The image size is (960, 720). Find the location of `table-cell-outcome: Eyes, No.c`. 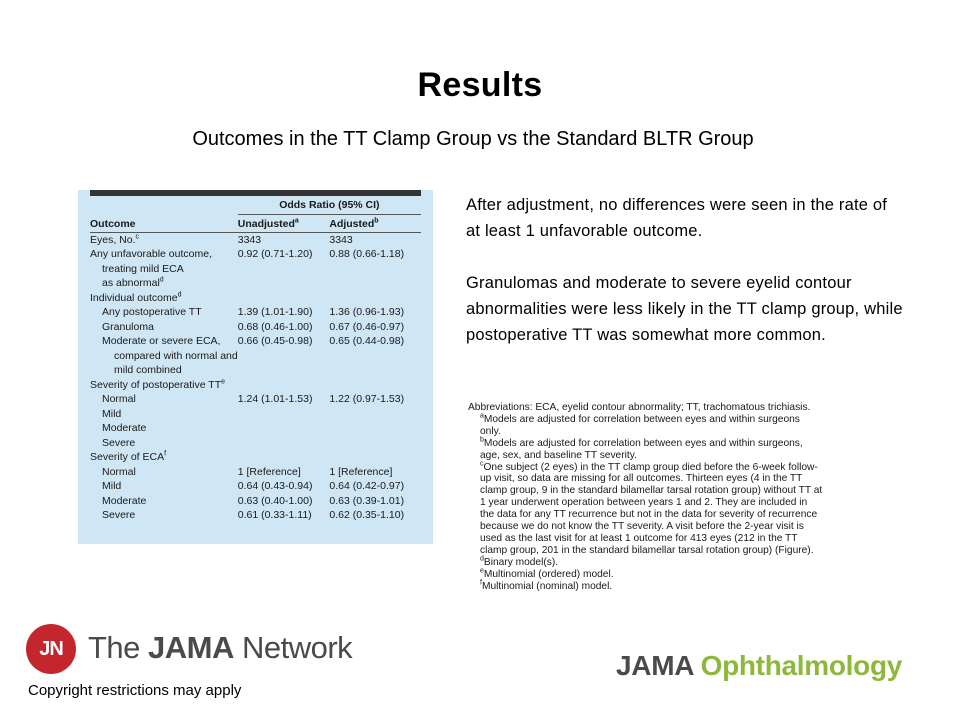

table-cell-outcome: Eyes, No.c is located at coordinates (115, 239).